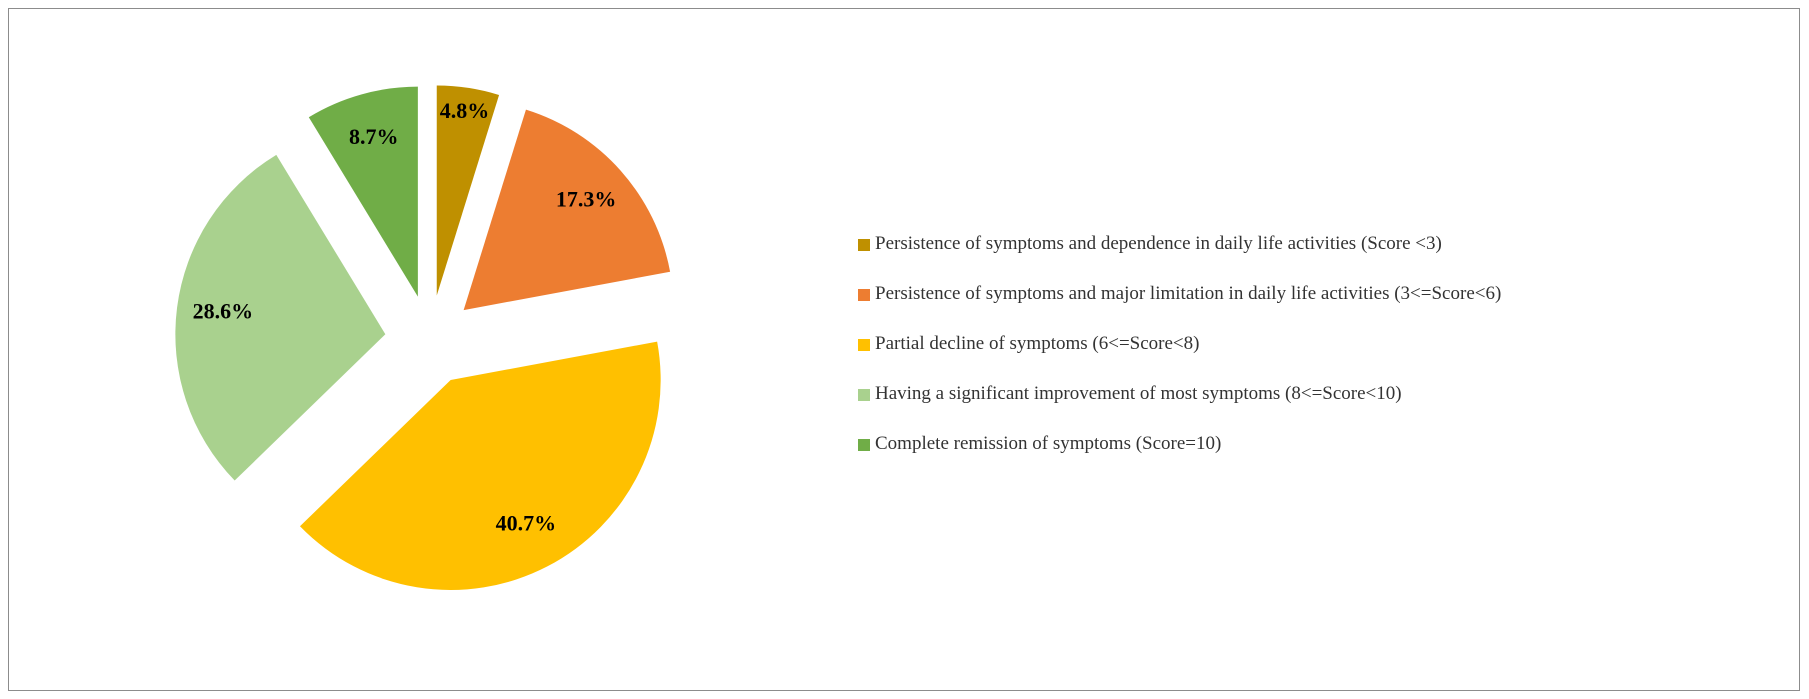 This screenshot has height=699, width=1809. What do you see at coordinates (526, 523) in the screenshot?
I see `data-label: 40.7%` at bounding box center [526, 523].